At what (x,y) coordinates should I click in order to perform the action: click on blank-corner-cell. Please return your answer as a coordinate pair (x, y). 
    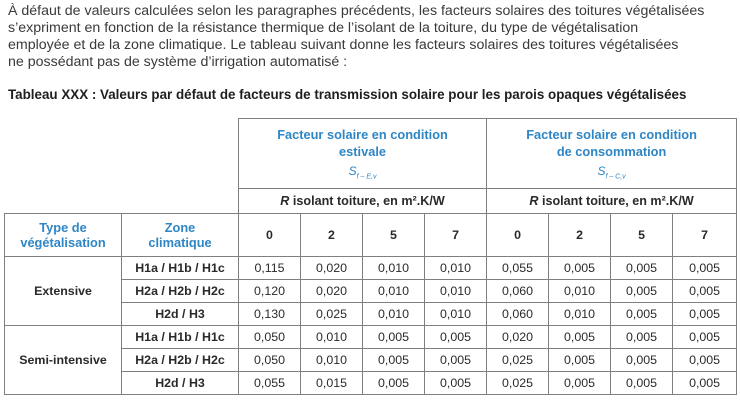
    Looking at the image, I should click on (121, 166).